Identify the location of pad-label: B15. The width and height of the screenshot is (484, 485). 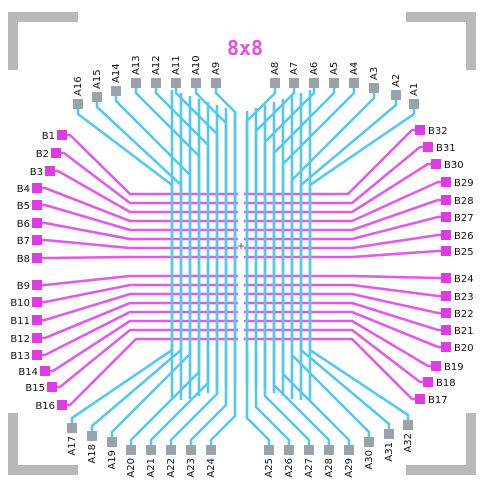
(35, 388).